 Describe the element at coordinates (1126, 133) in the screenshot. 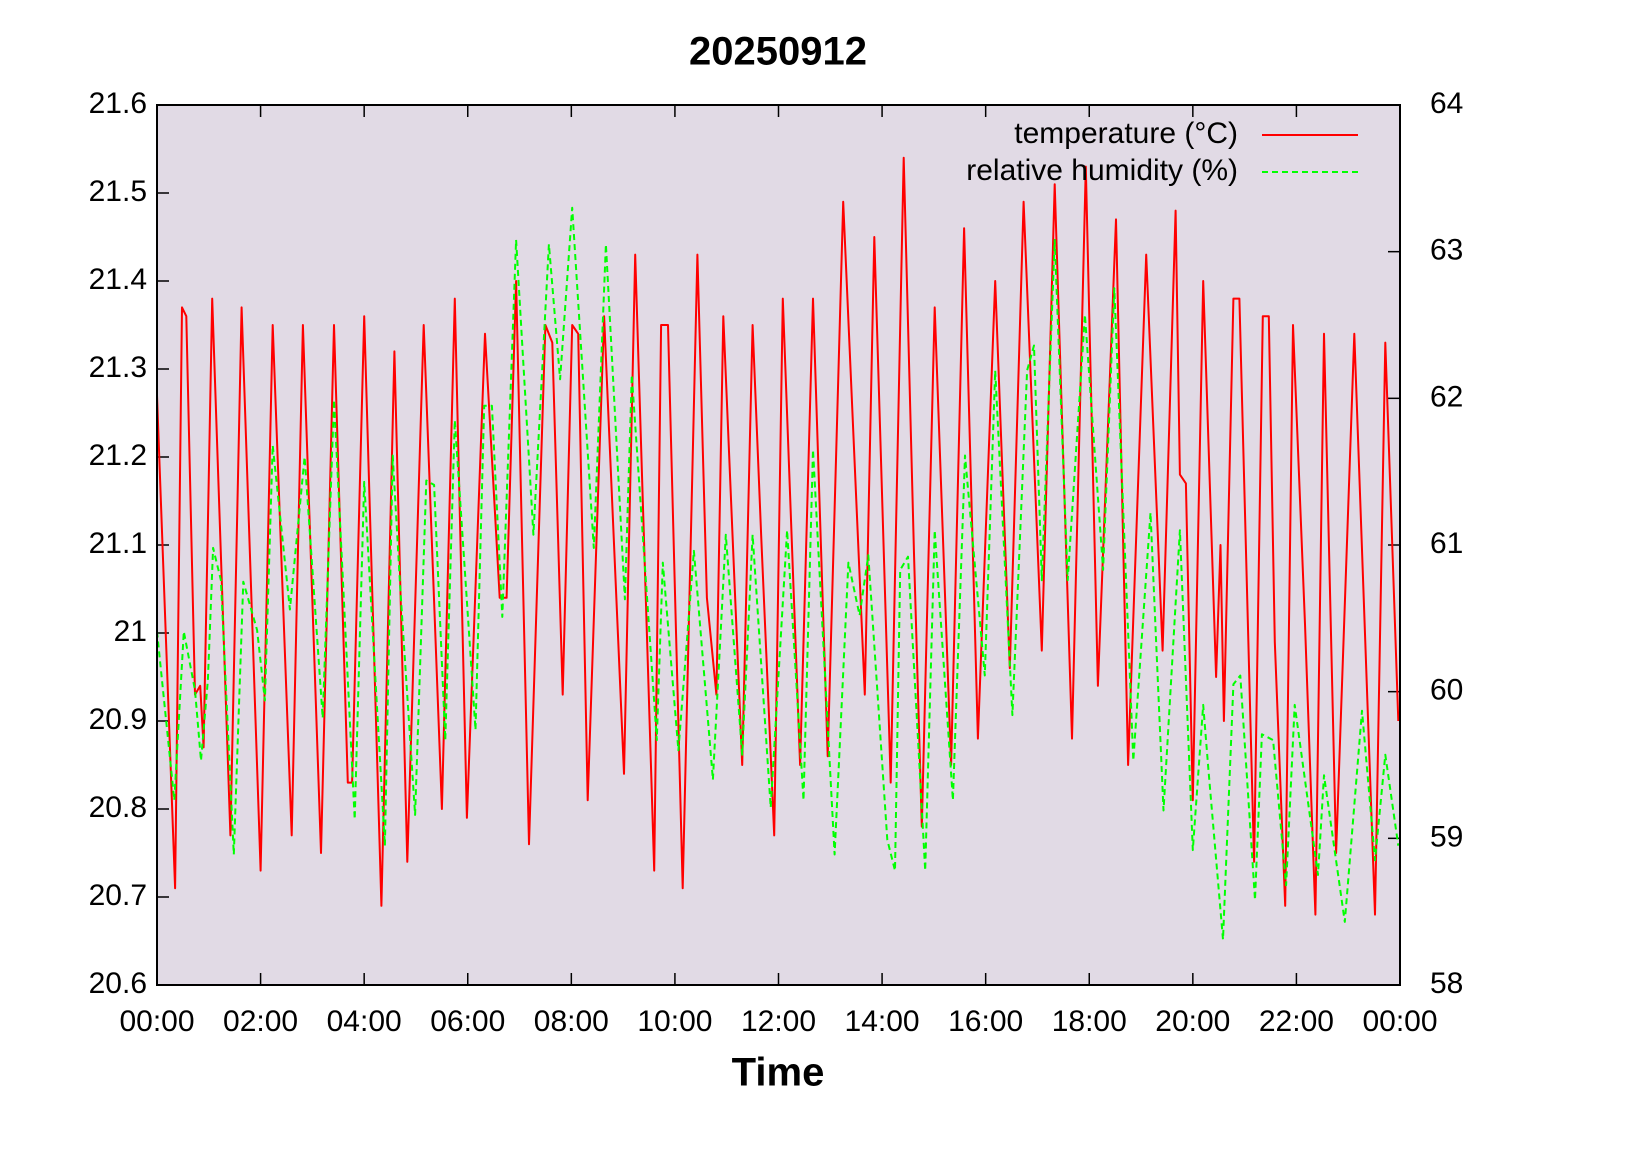

I see `legend-label: temperature (°C)` at that location.